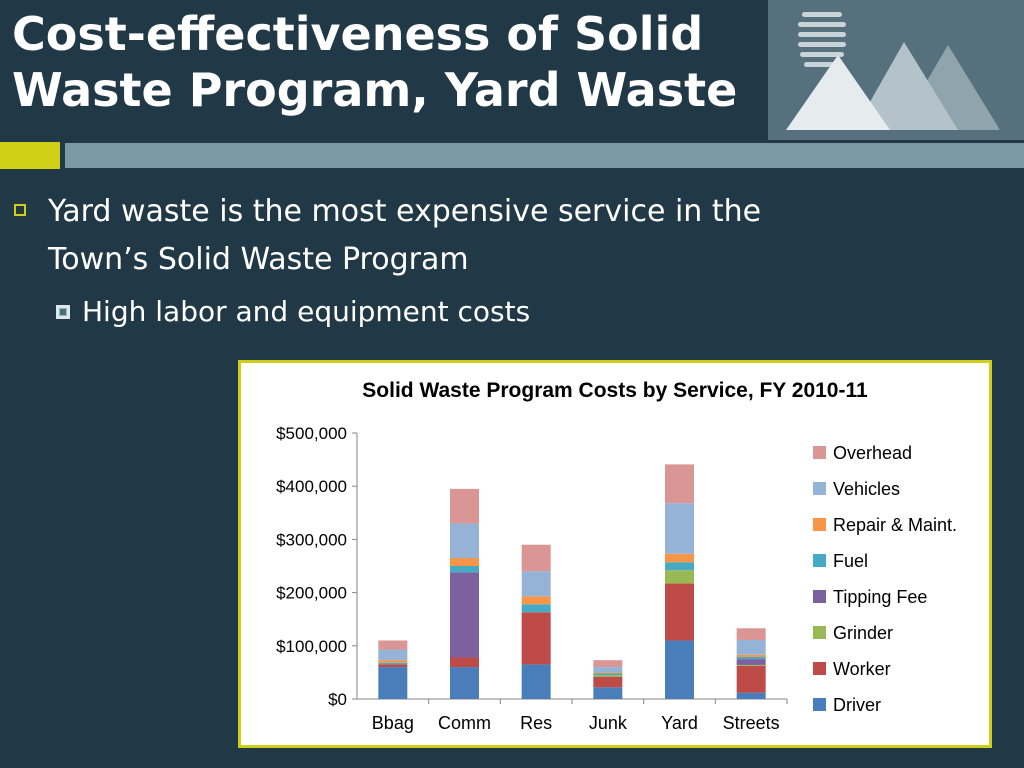 This screenshot has width=1024, height=768. I want to click on x-tick-label-bbag: Bbag, so click(393, 723).